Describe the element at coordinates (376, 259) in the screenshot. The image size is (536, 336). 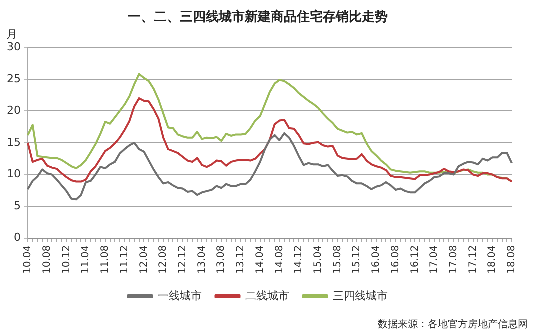
I see `x-tick-label: 16.04` at that location.